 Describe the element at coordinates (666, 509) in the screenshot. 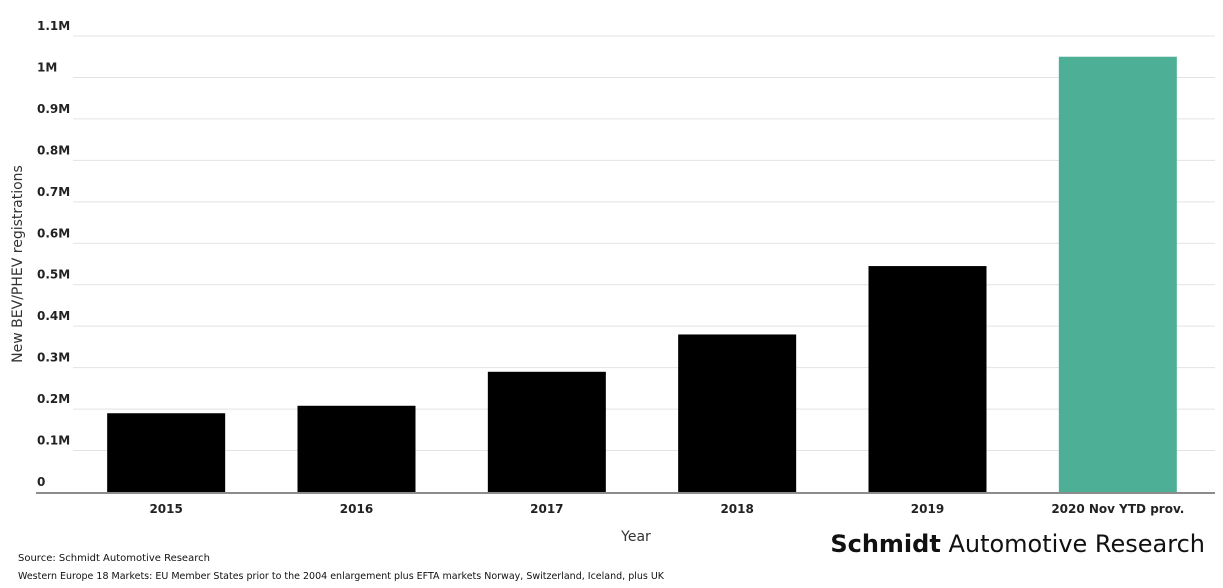

I see `x-axis-ticks: 2015 2016 2017 2018 2019 2020 Nov YTD prov.` at that location.